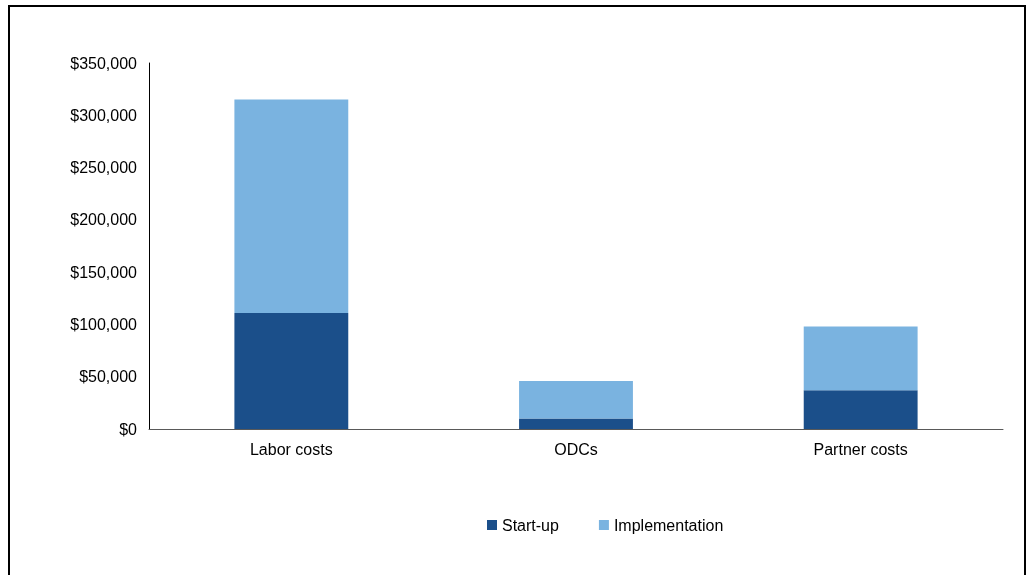 The height and width of the screenshot is (575, 1030). What do you see at coordinates (108, 377) in the screenshot?
I see `y-tick-label: $50,000` at bounding box center [108, 377].